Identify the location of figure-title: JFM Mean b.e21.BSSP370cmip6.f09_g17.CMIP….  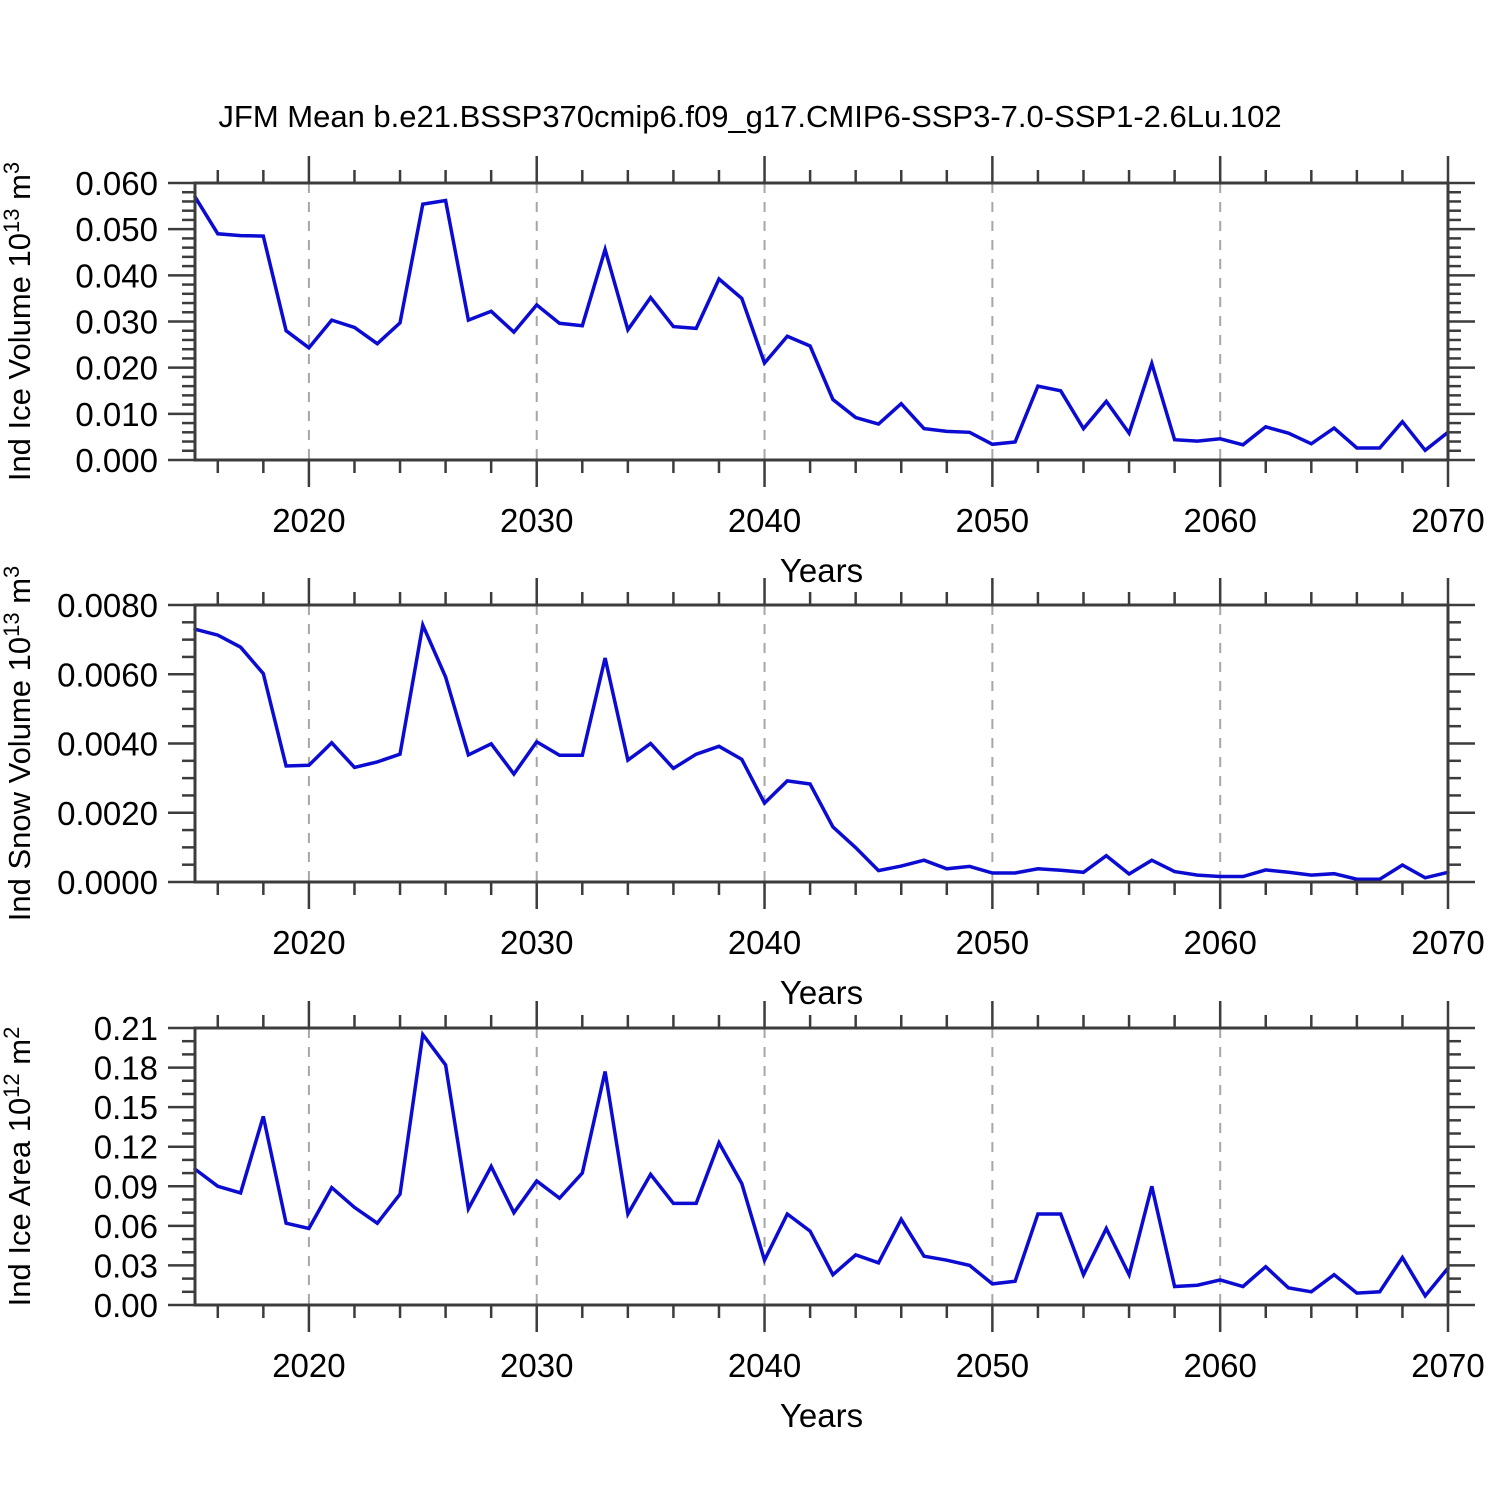
(749, 116).